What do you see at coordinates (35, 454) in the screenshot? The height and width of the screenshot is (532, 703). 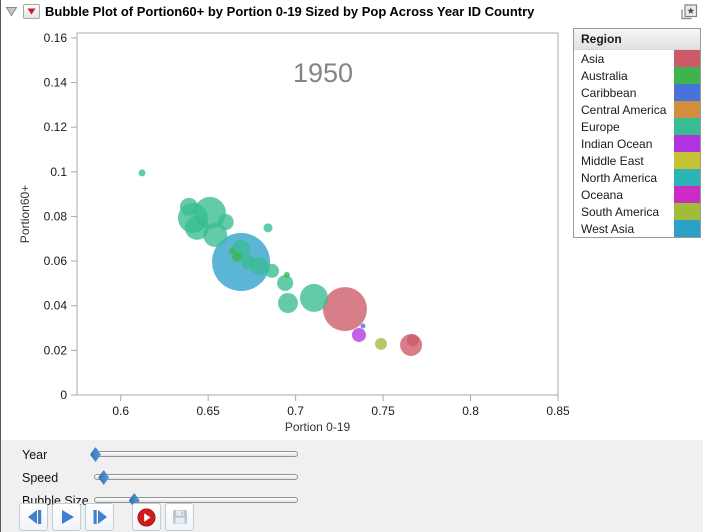 I see `year-slider-label: Year` at bounding box center [35, 454].